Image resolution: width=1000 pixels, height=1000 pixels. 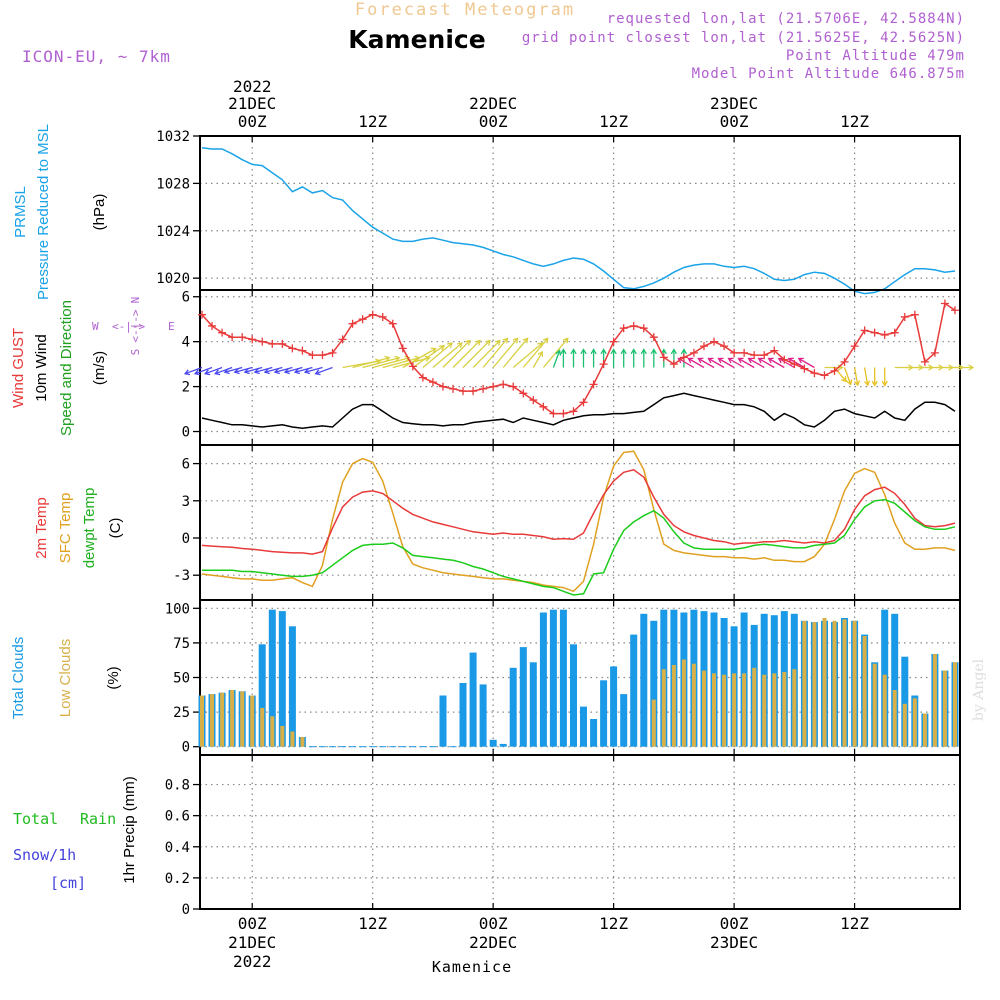 What do you see at coordinates (493, 923) in the screenshot?
I see `bottom-hour-label: 00Z` at bounding box center [493, 923].